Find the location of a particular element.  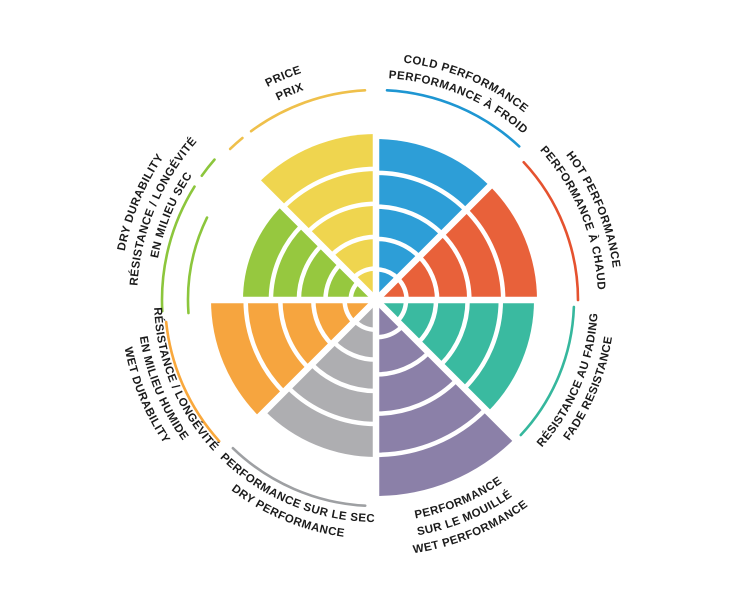

wedge-wet-performance is located at coordinates (445, 398).